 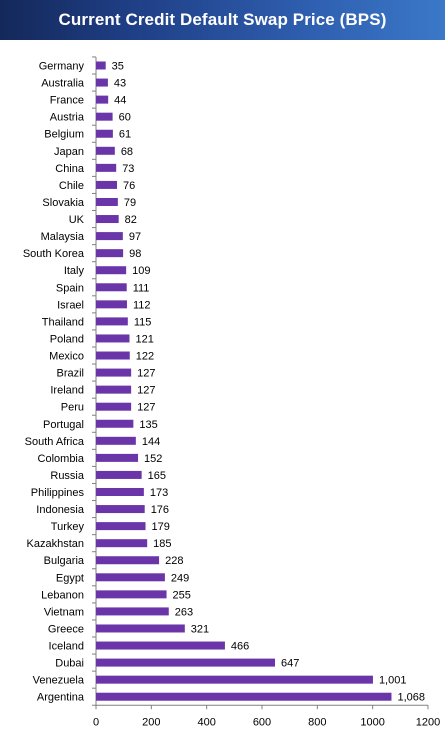 I want to click on category-label: Brazil, so click(x=70, y=374).